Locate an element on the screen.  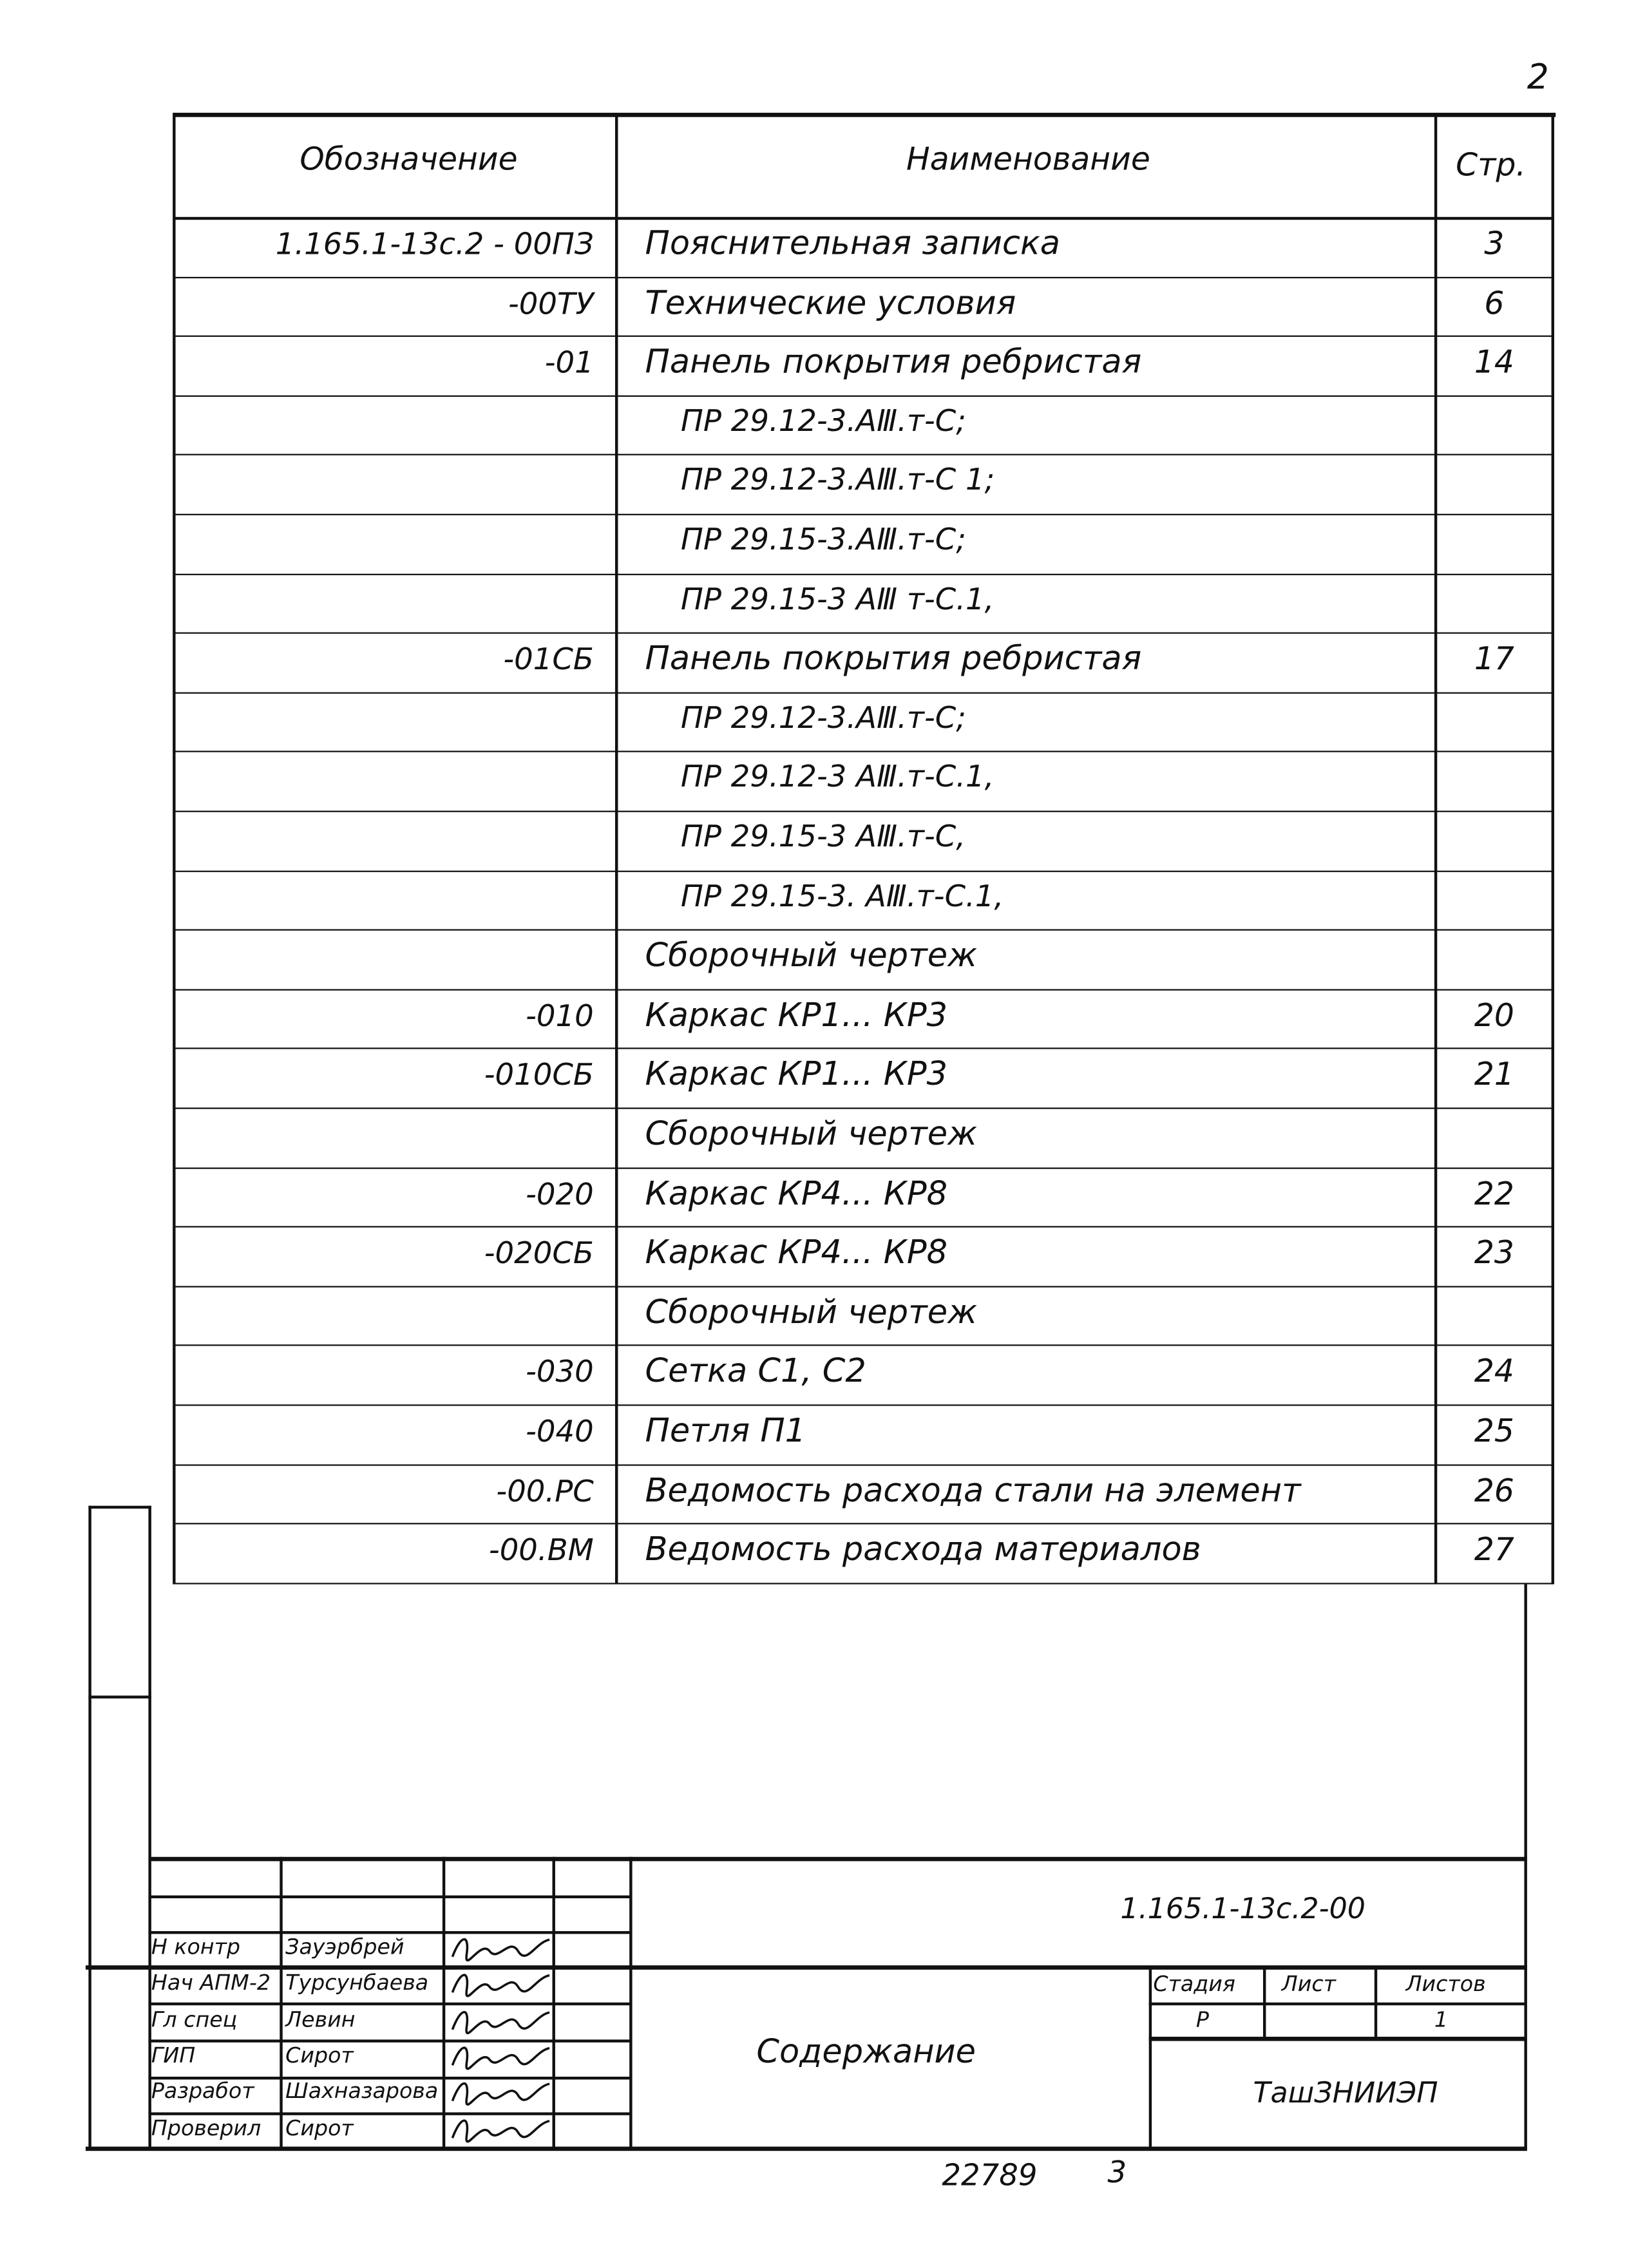
header-name: Наименование is located at coordinates (1028, 160).